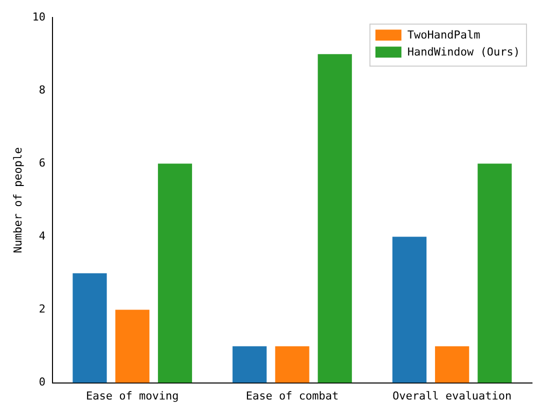 The height and width of the screenshot is (414, 542). What do you see at coordinates (42, 309) in the screenshot?
I see `y-tick-label: 2` at bounding box center [42, 309].